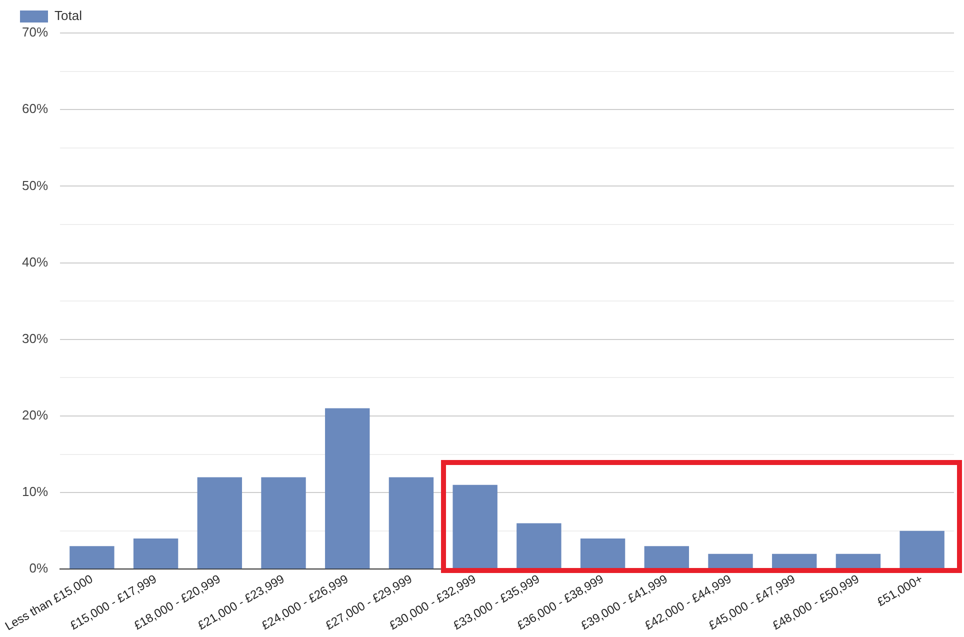 The image size is (964, 637). What do you see at coordinates (35, 338) in the screenshot?
I see `y-tick-label: 30%` at bounding box center [35, 338].